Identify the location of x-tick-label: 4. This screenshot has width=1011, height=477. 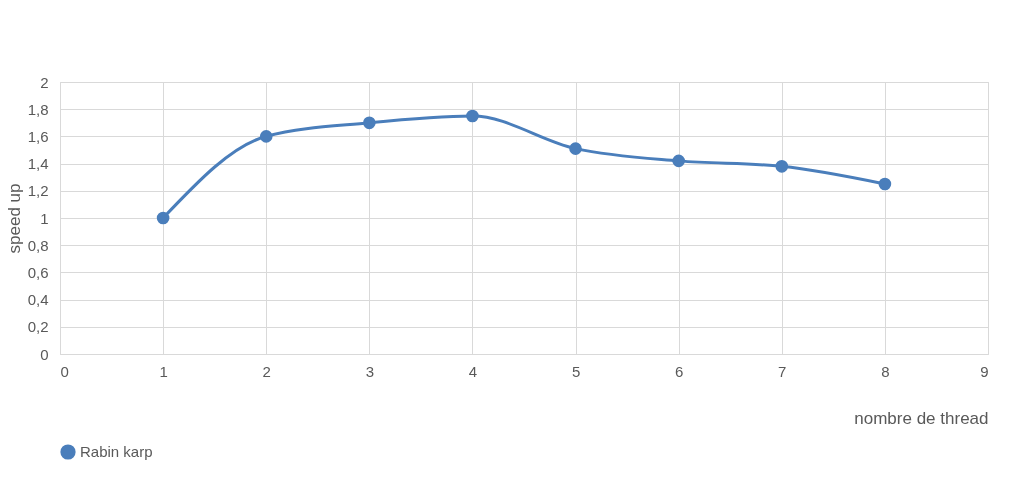
(473, 371).